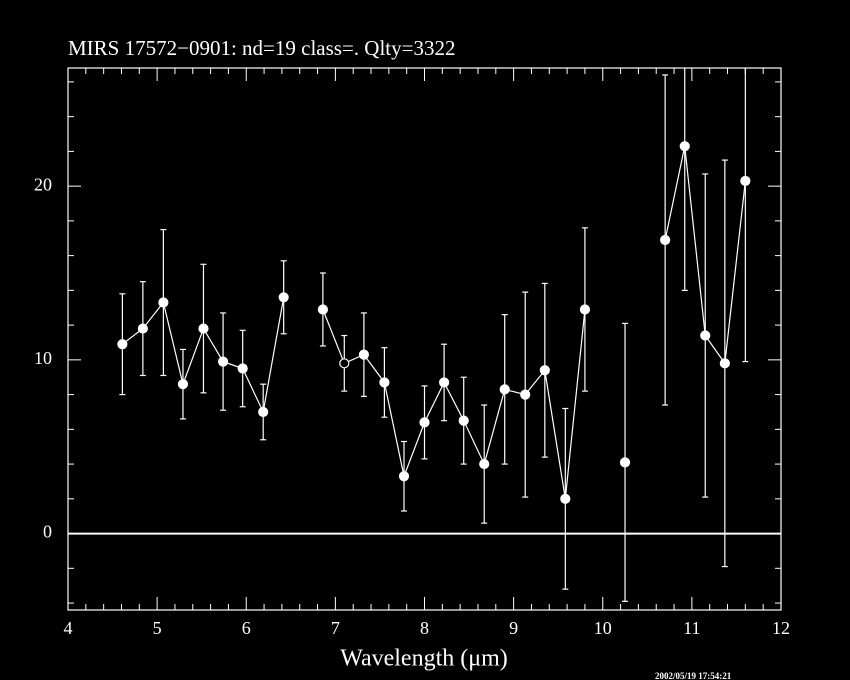  Describe the element at coordinates (603, 628) in the screenshot. I see `x-tick-label: 10` at that location.